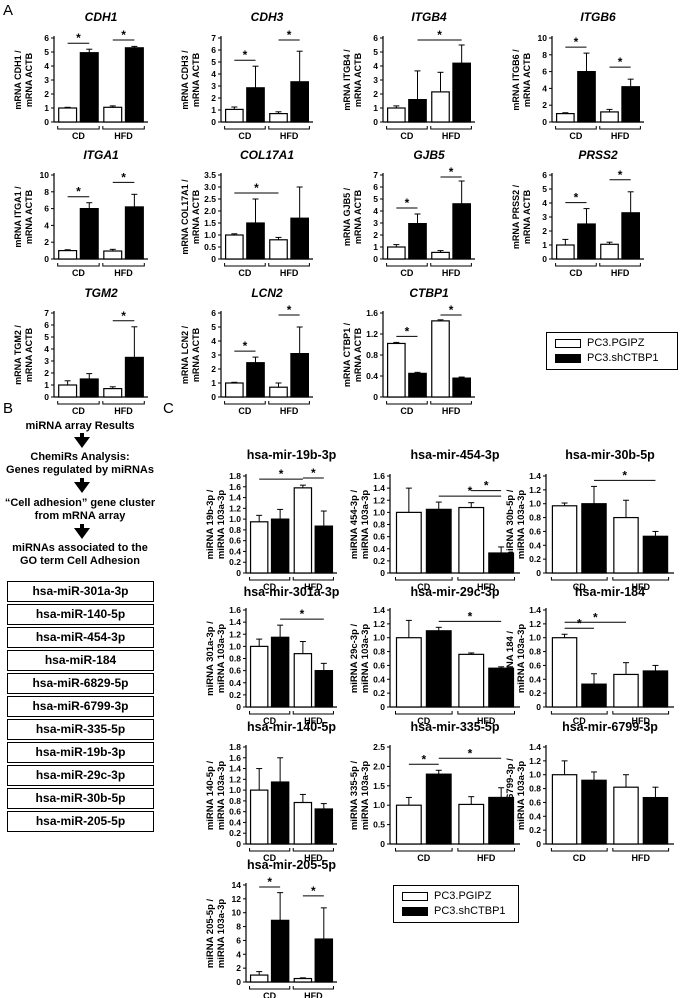 Image resolution: width=688 pixels, height=998 pixels. What do you see at coordinates (101, 17) in the screenshot?
I see `chart-title: CDH1` at bounding box center [101, 17].